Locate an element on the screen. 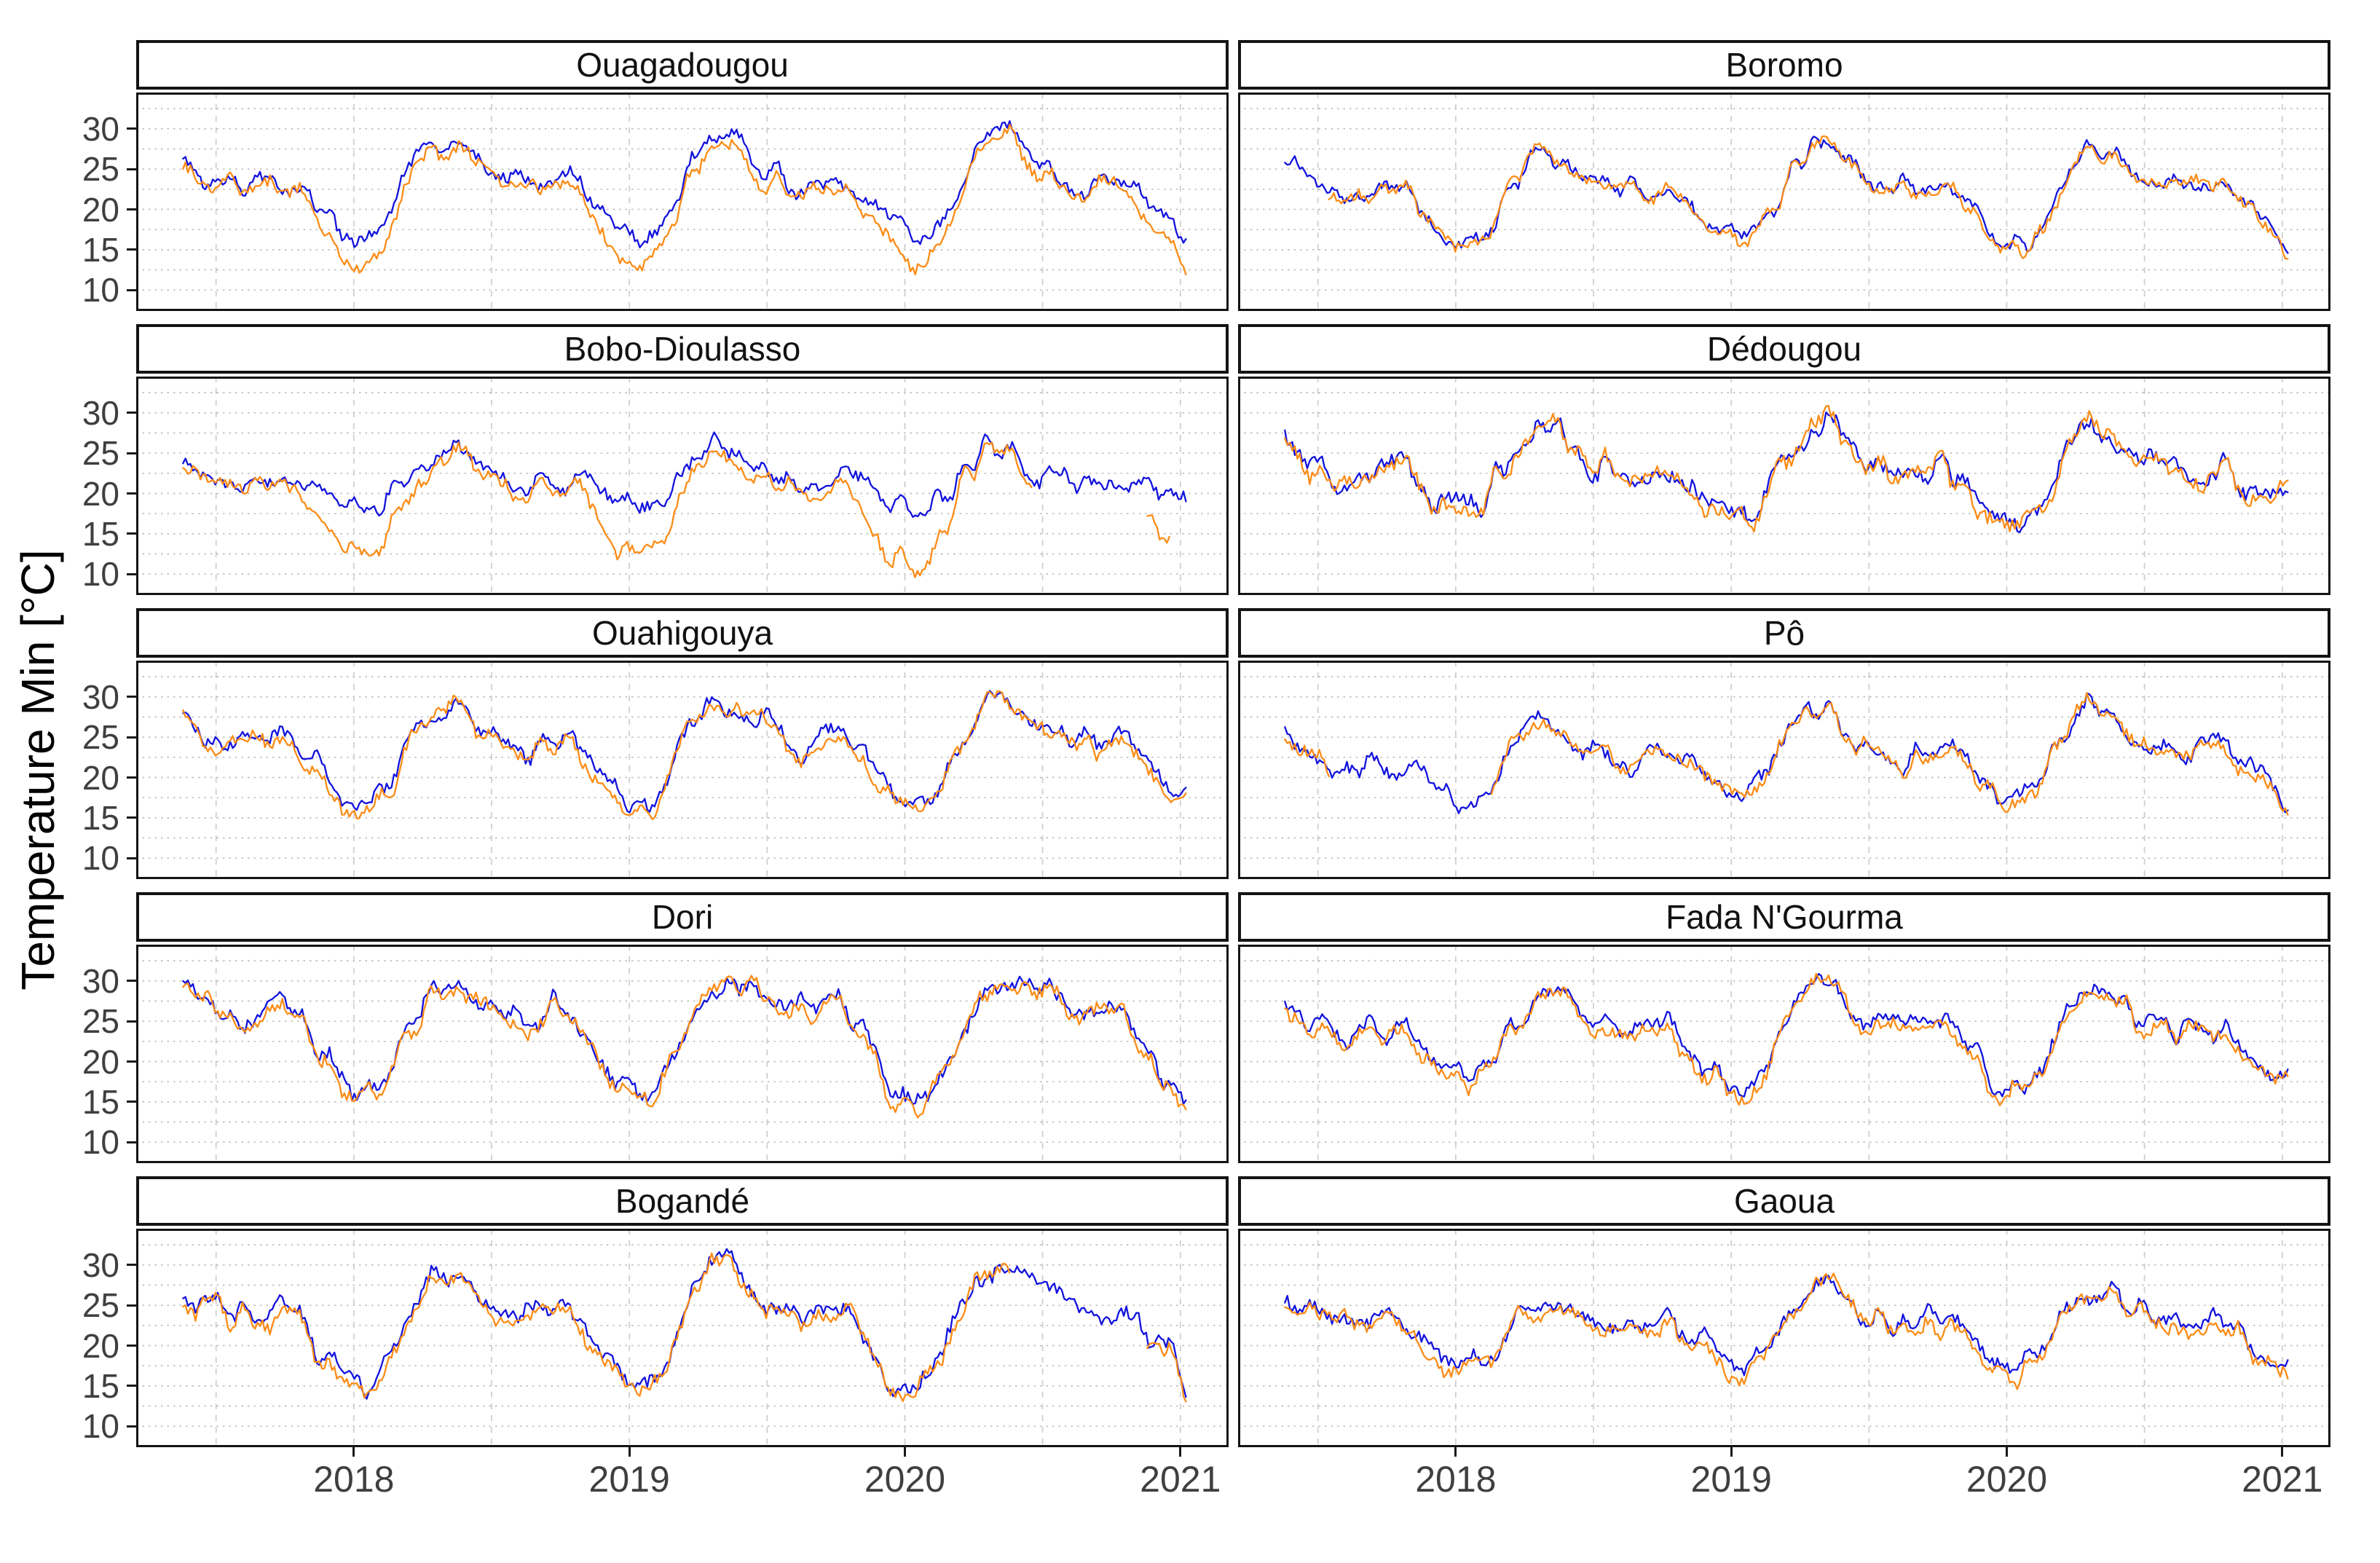 Image resolution: width=2380 pixels, height=1563 pixels. facet-strip-9: Gaoua is located at coordinates (1784, 1201).